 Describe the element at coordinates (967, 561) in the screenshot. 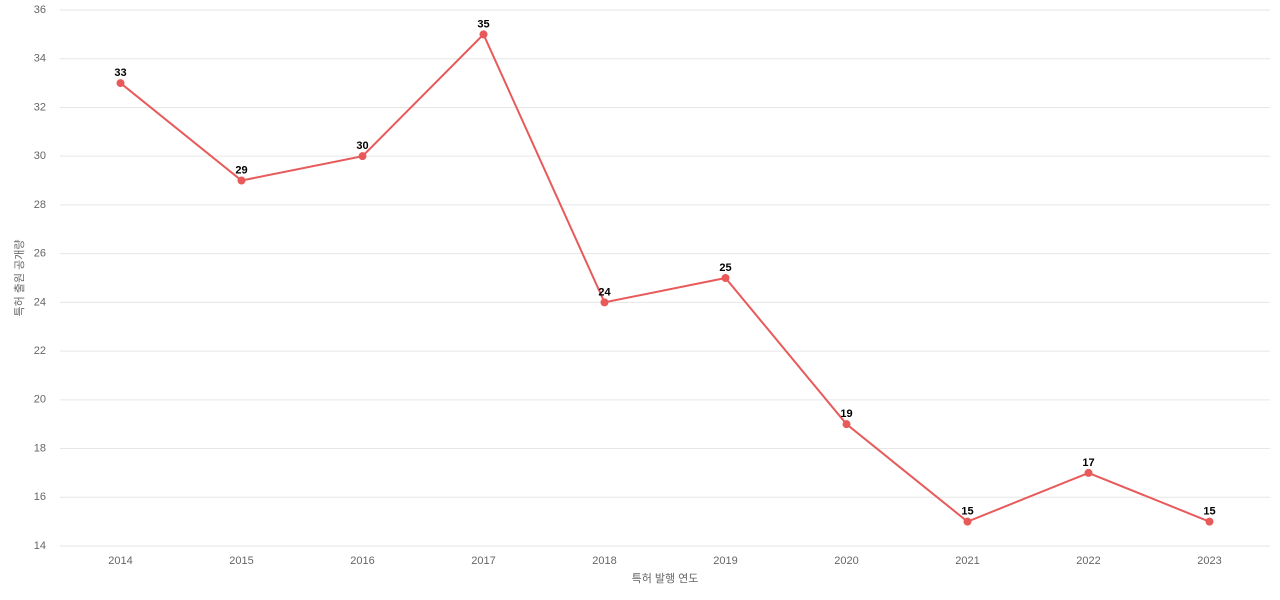

I see `x-tick-label: 2021` at that location.